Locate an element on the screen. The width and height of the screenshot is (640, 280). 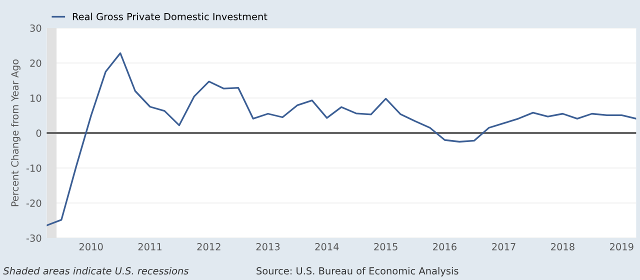
x-tick-label: 2011 is located at coordinates (150, 246).